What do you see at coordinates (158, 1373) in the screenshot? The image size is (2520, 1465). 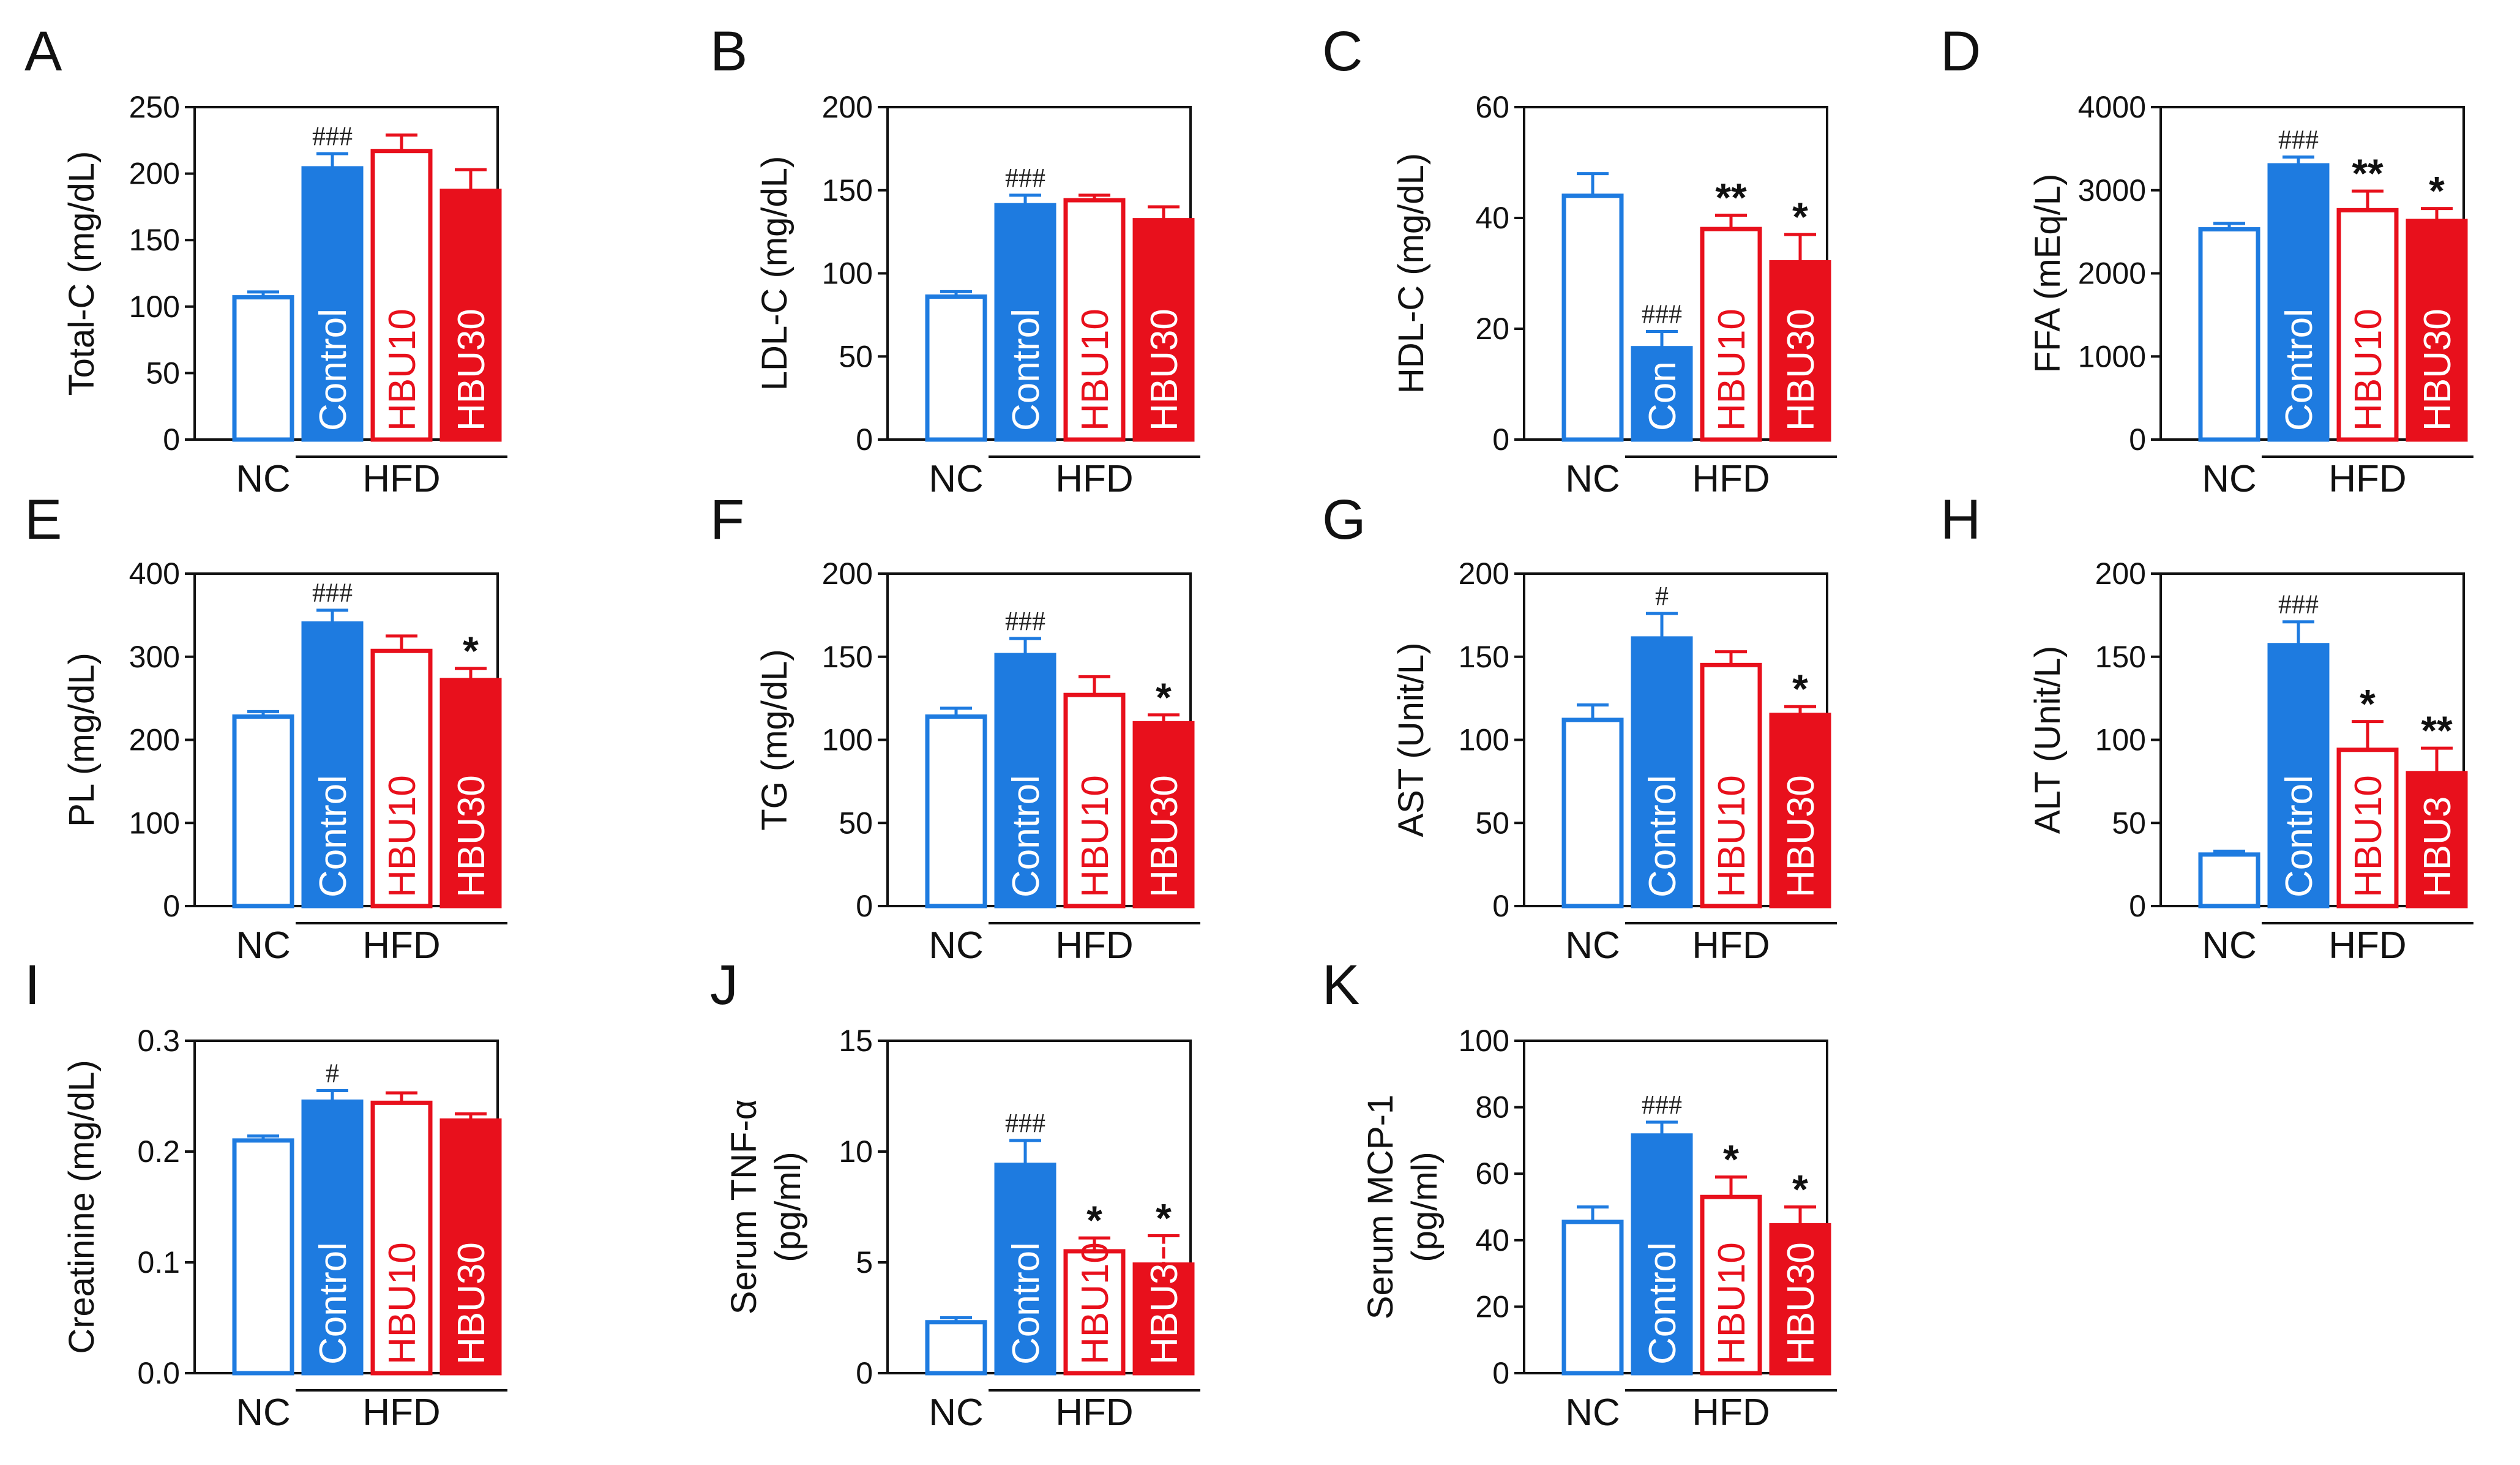 I see `panel-i-ytick-label: 0.0` at bounding box center [158, 1373].